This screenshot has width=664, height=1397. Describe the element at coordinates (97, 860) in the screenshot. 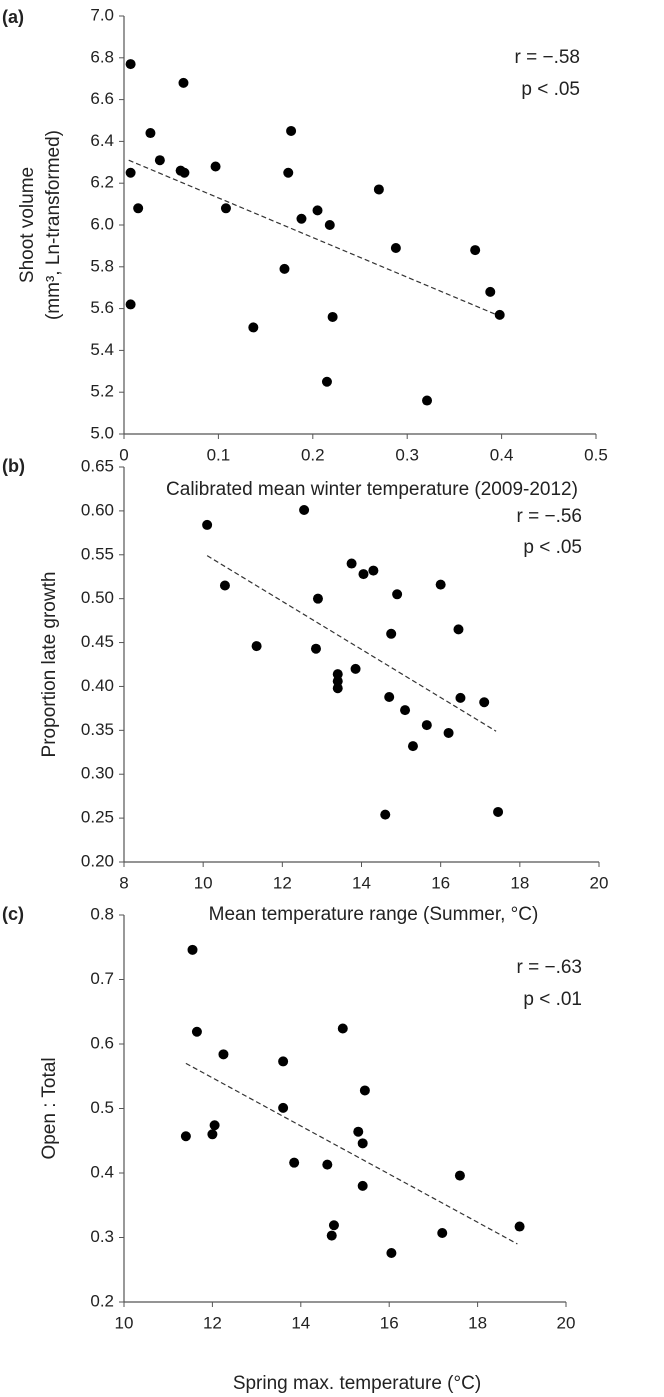

I see `y-tick-label: 0.20` at that location.